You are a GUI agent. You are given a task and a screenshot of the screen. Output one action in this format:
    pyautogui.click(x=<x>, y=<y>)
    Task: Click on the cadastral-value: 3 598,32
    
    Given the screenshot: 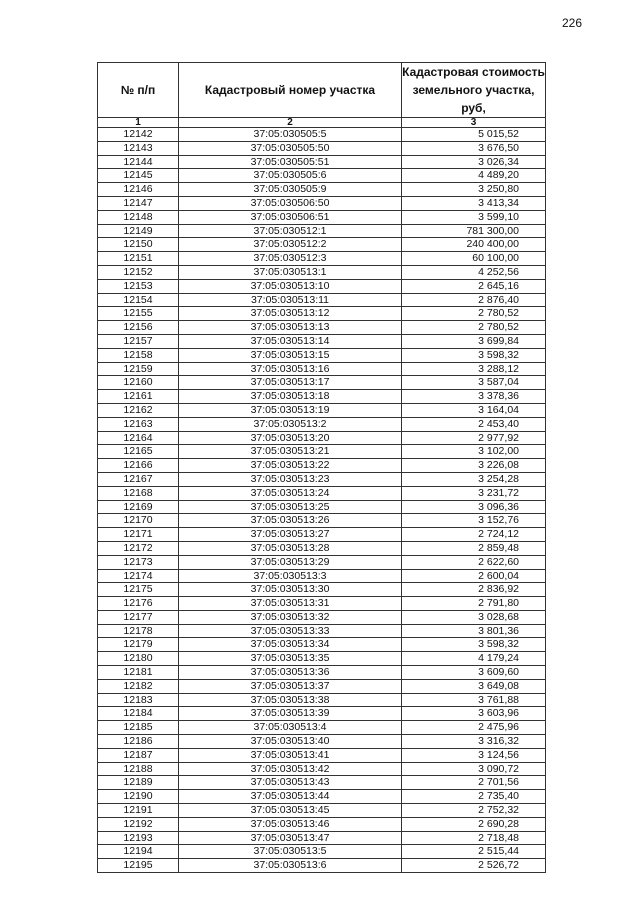 What is the action you would take?
    pyautogui.click(x=473, y=645)
    